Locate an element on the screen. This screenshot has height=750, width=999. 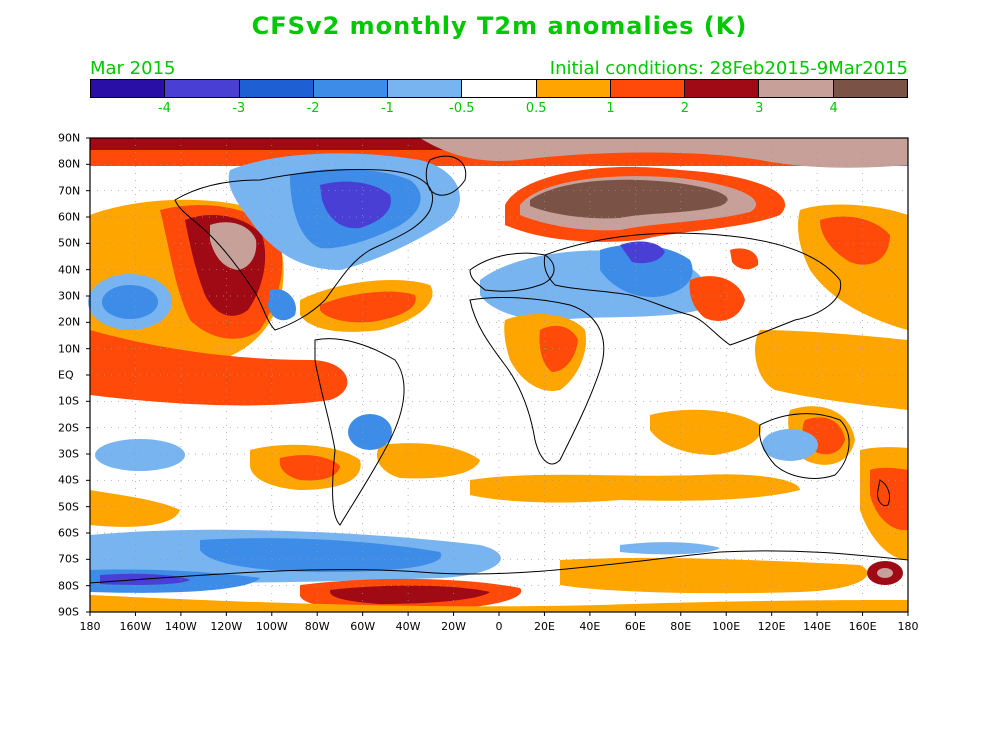
colorbar is located at coordinates (499, 88).